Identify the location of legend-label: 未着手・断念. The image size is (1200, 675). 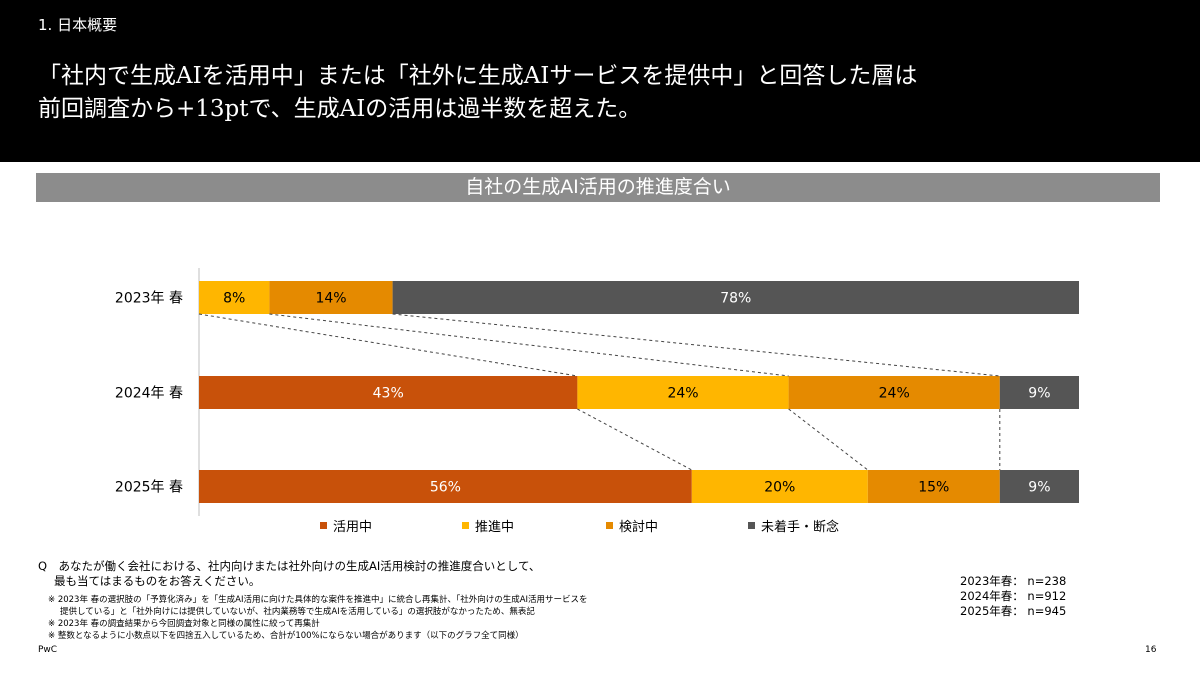
(800, 527).